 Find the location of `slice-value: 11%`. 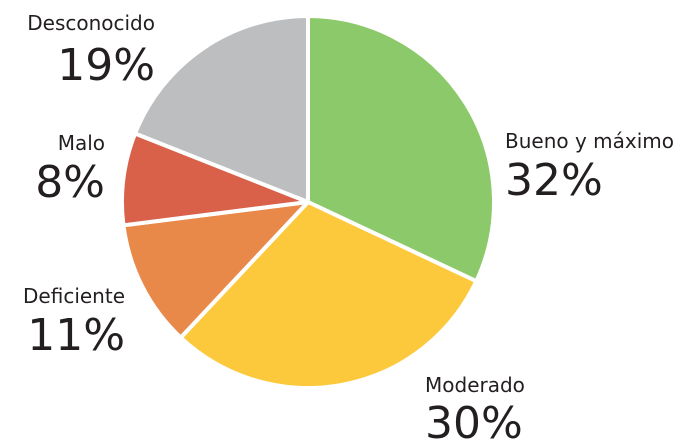

slice-value: 11% is located at coordinates (76, 335).